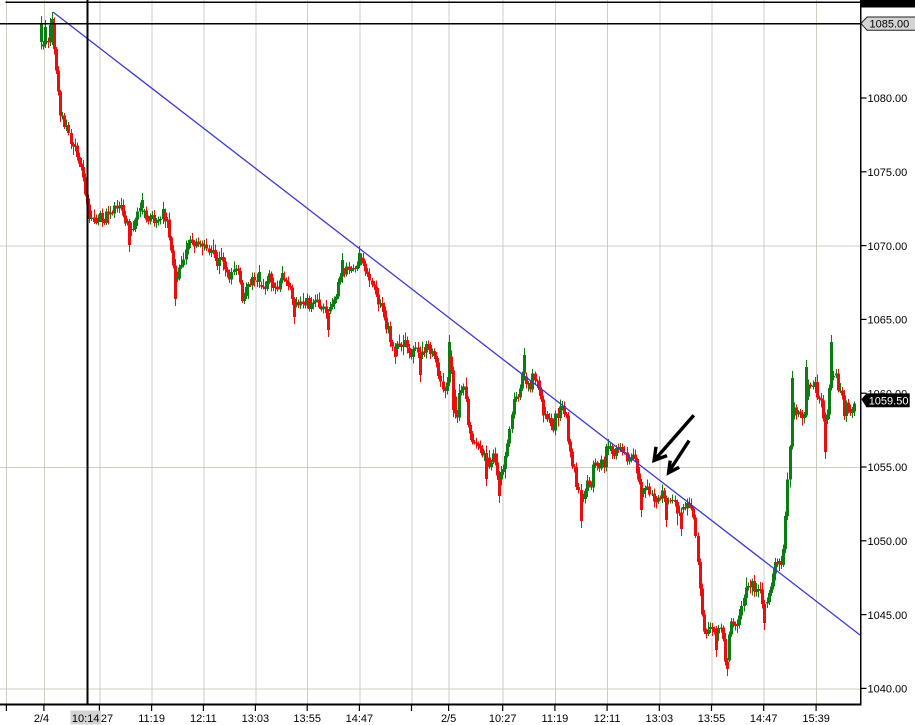 Image resolution: width=915 pixels, height=725 pixels. Describe the element at coordinates (41, 719) in the screenshot. I see `svg-text: 2/4` at that location.